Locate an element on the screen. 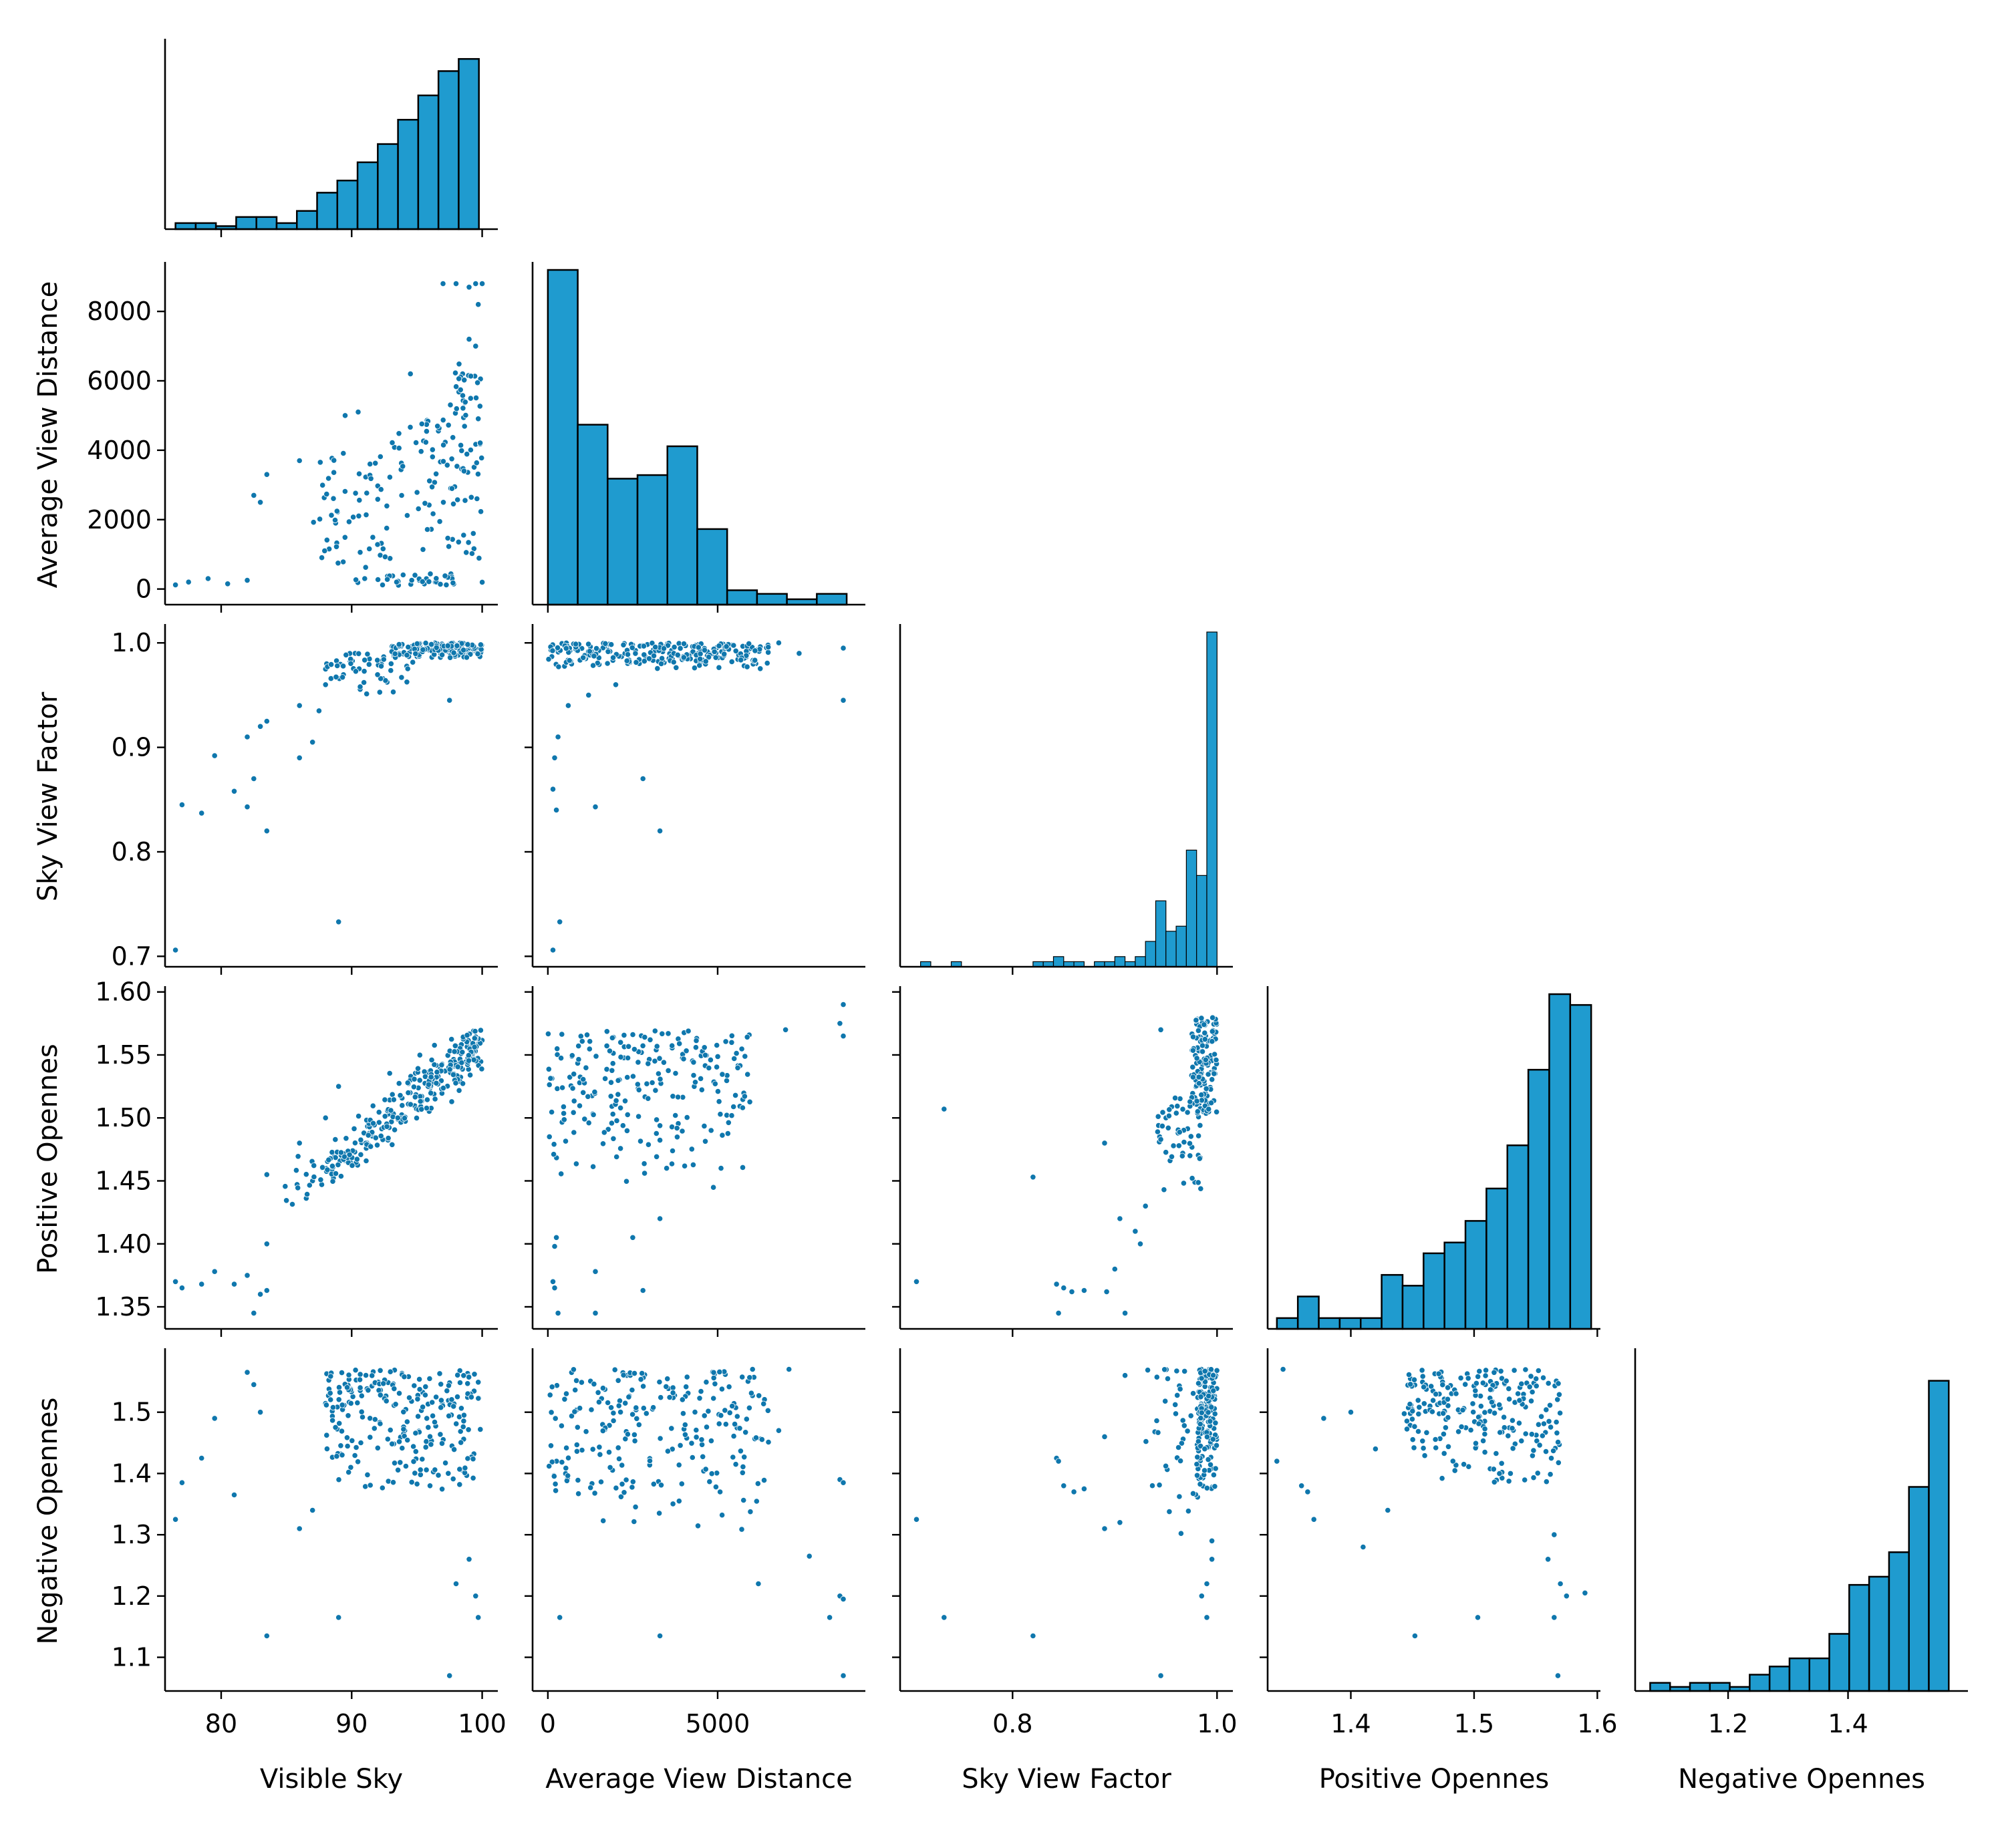  y-tick-label: 0.9 is located at coordinates (132, 747).